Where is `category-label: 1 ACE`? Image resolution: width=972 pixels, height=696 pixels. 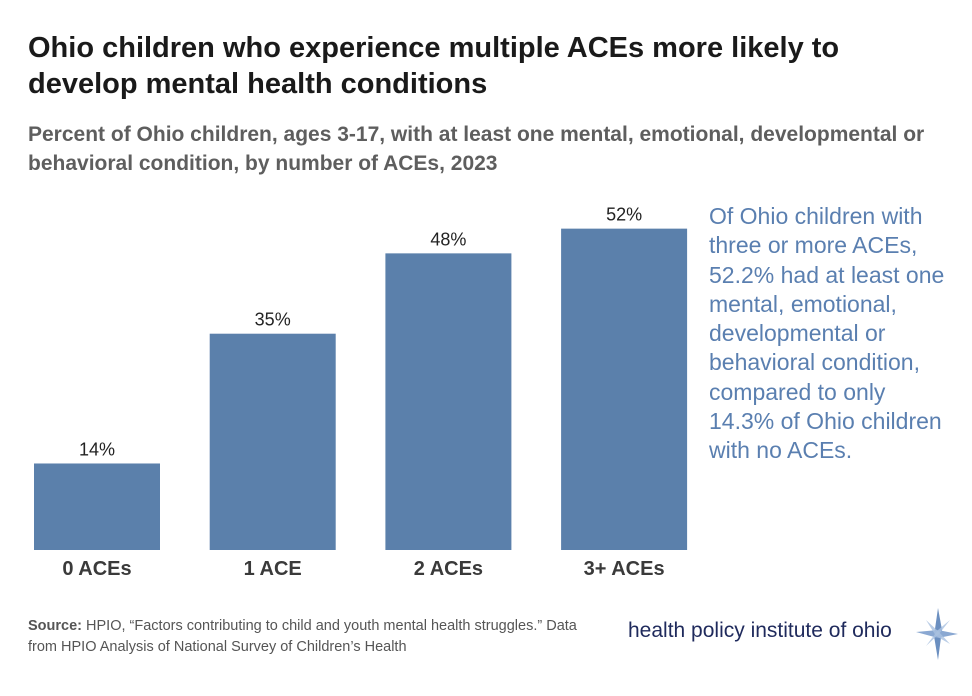 category-label: 1 ACE is located at coordinates (273, 569).